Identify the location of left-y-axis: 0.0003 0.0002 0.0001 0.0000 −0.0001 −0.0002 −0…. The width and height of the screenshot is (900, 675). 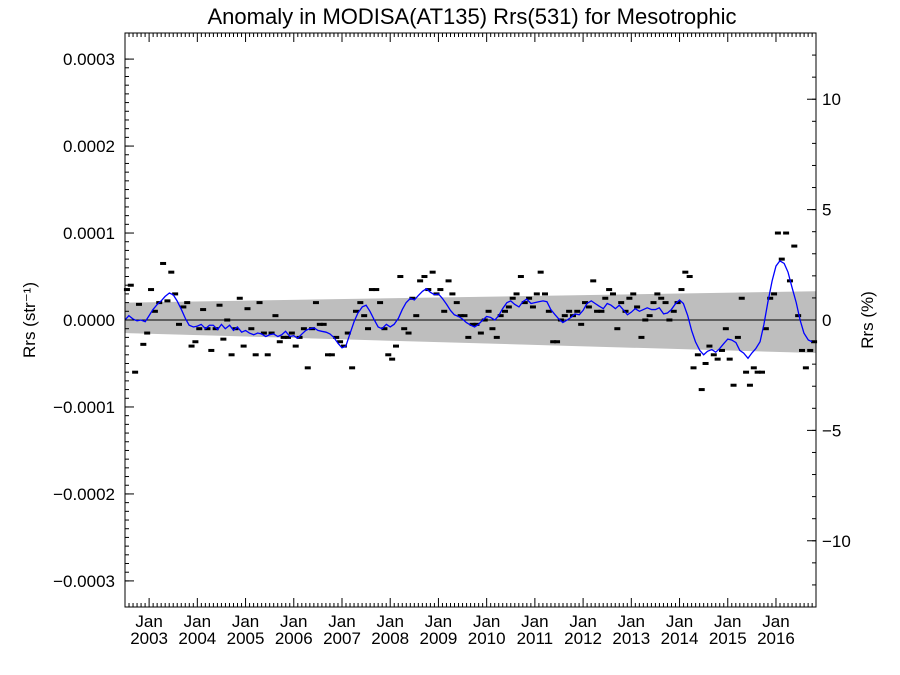
(93, 320).